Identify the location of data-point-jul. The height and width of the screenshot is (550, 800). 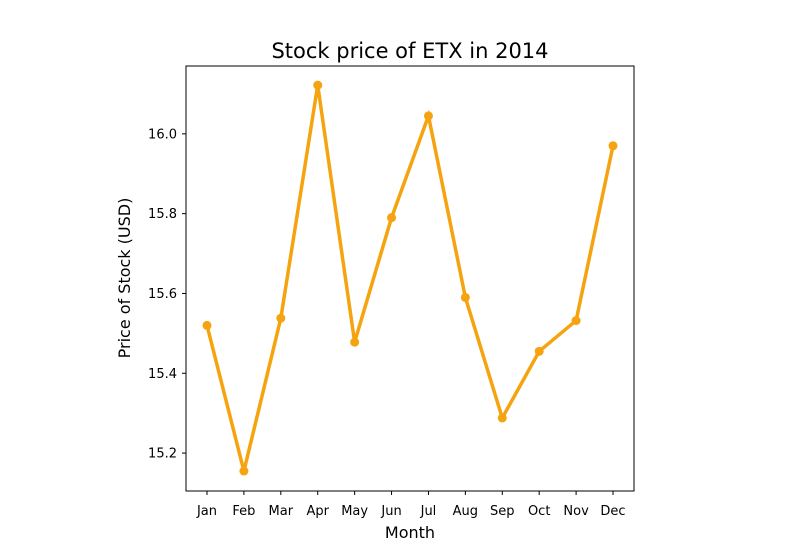
(428, 115).